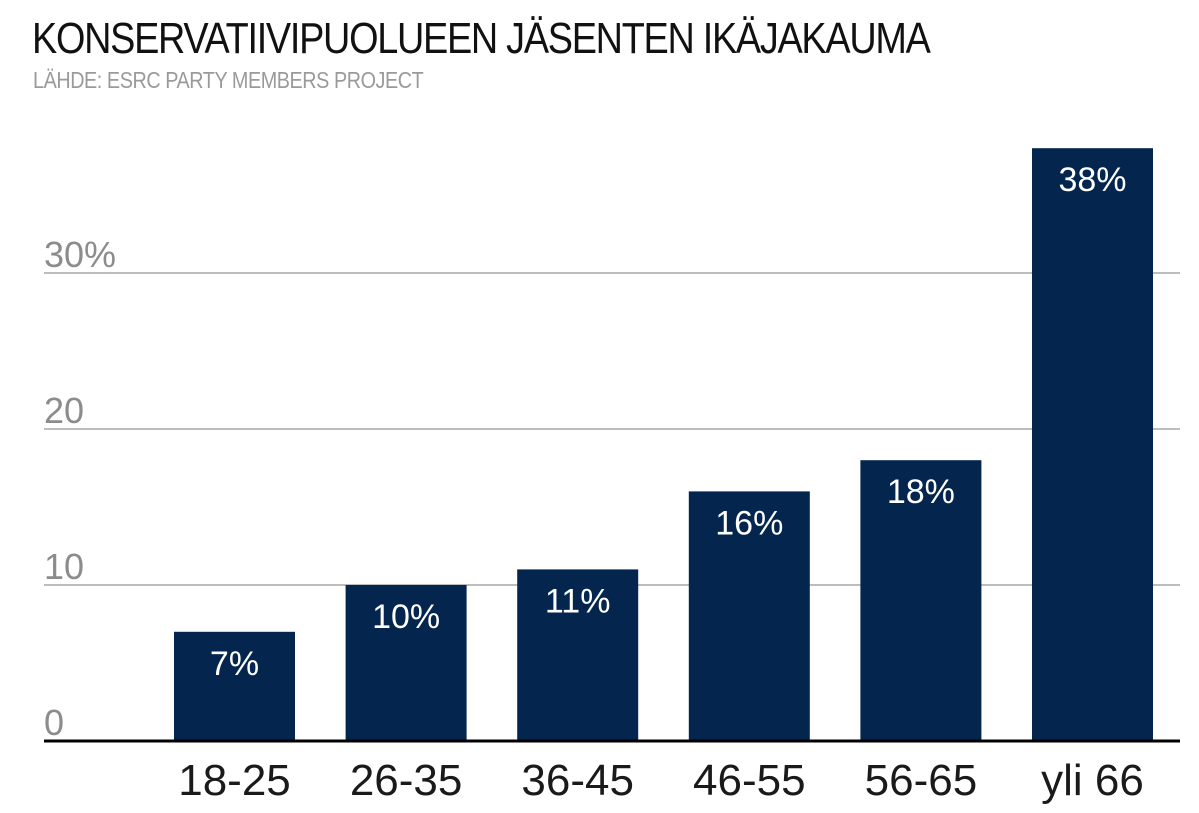  What do you see at coordinates (80, 488) in the screenshot?
I see `y-axis-ticks: 0 10 20 30%` at bounding box center [80, 488].